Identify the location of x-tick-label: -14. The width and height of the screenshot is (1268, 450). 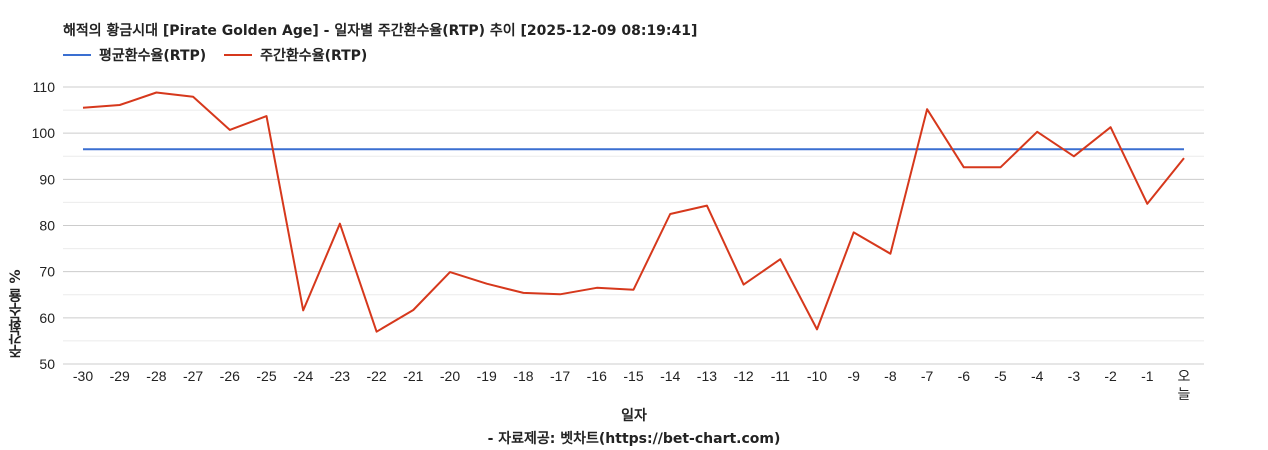
(670, 376).